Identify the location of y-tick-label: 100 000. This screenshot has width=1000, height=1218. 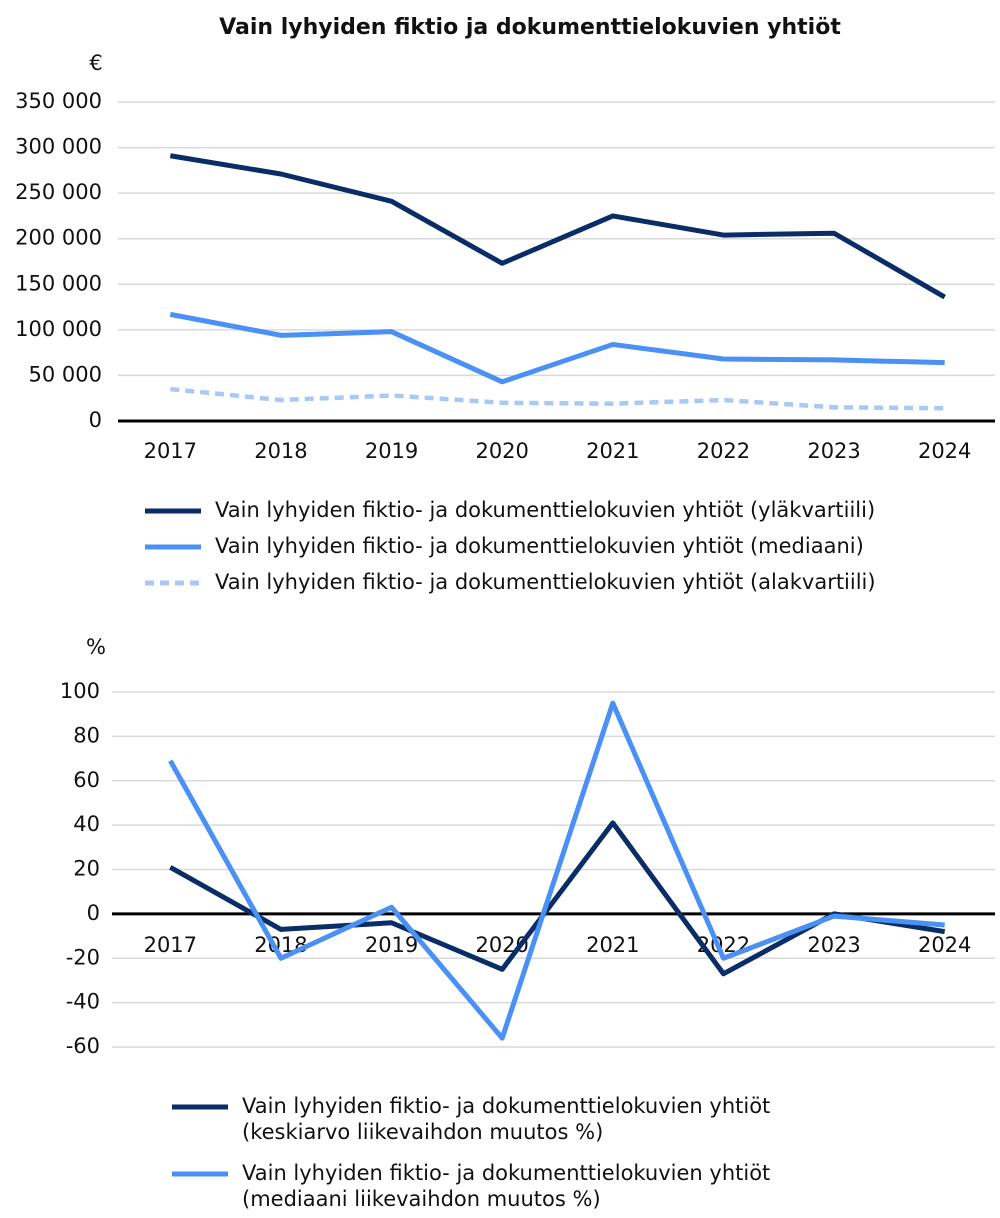
(58, 329).